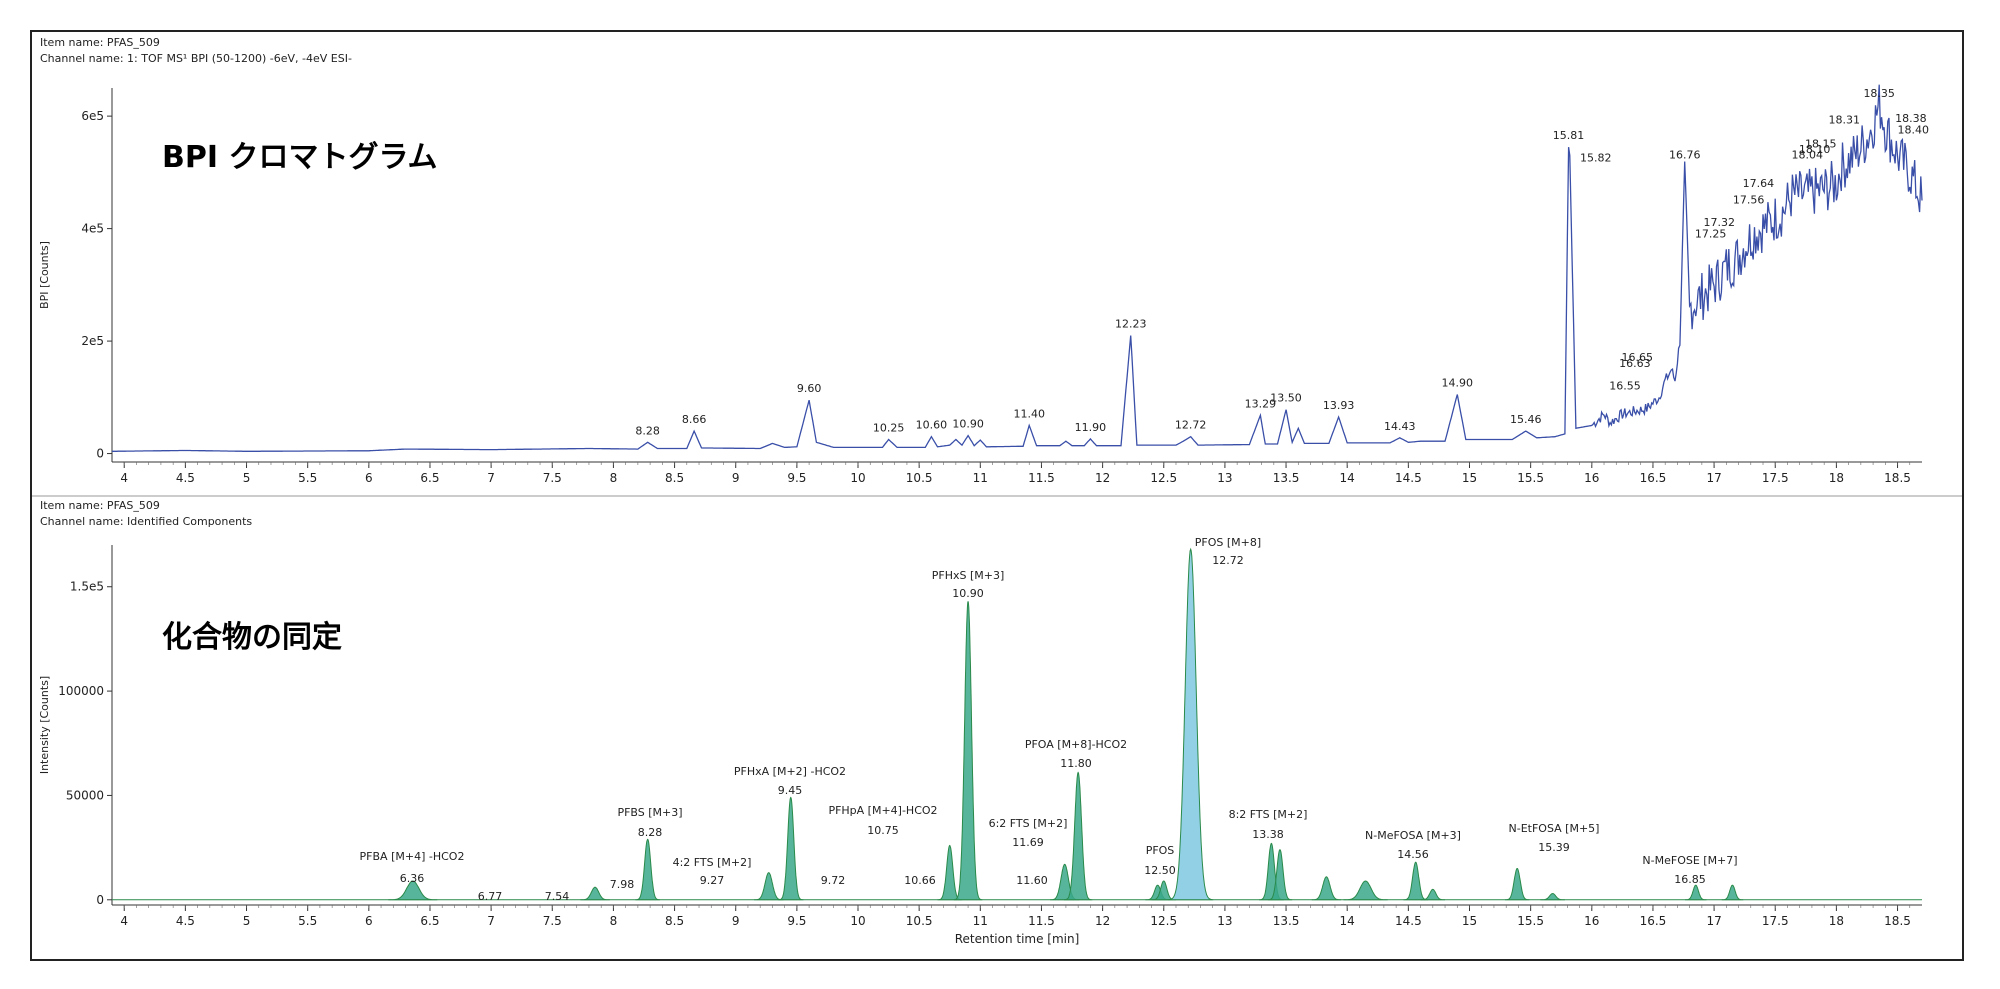  Describe the element at coordinates (1347, 921) in the screenshot. I see `ident-x-tick-label: 14` at that location.